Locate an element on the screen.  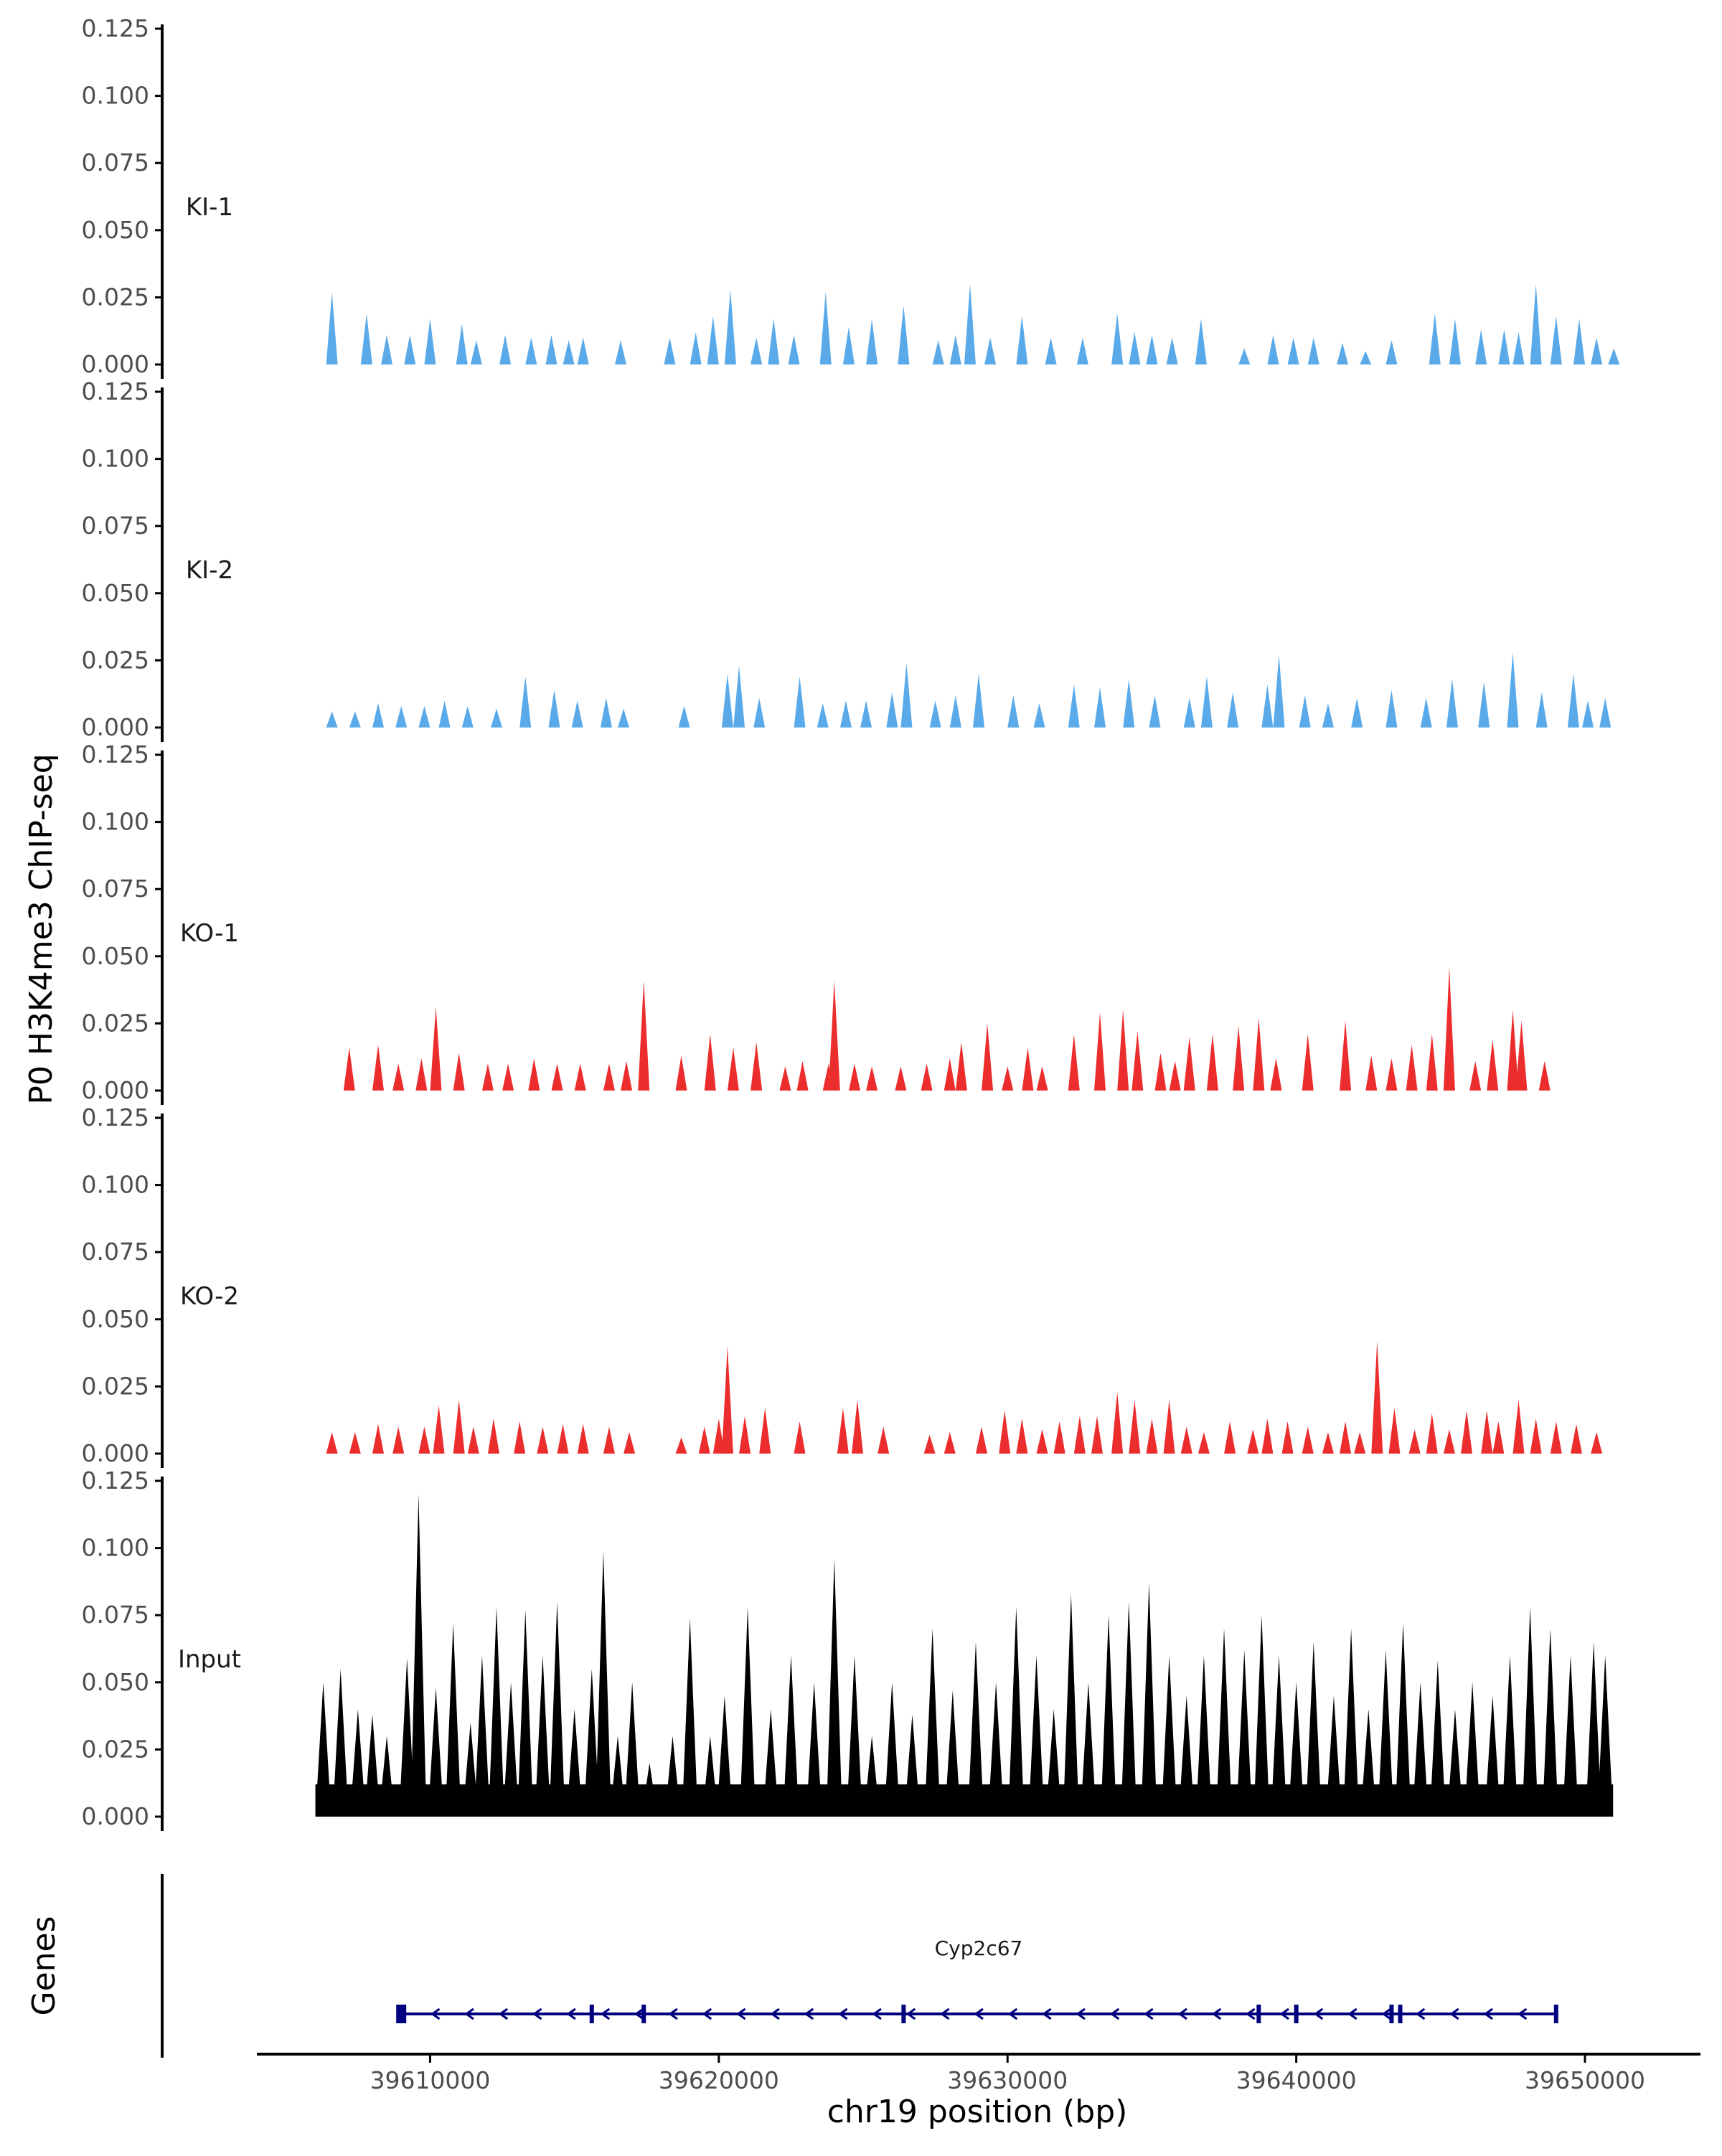
y-tick-label: 0.075 is located at coordinates (116, 889).